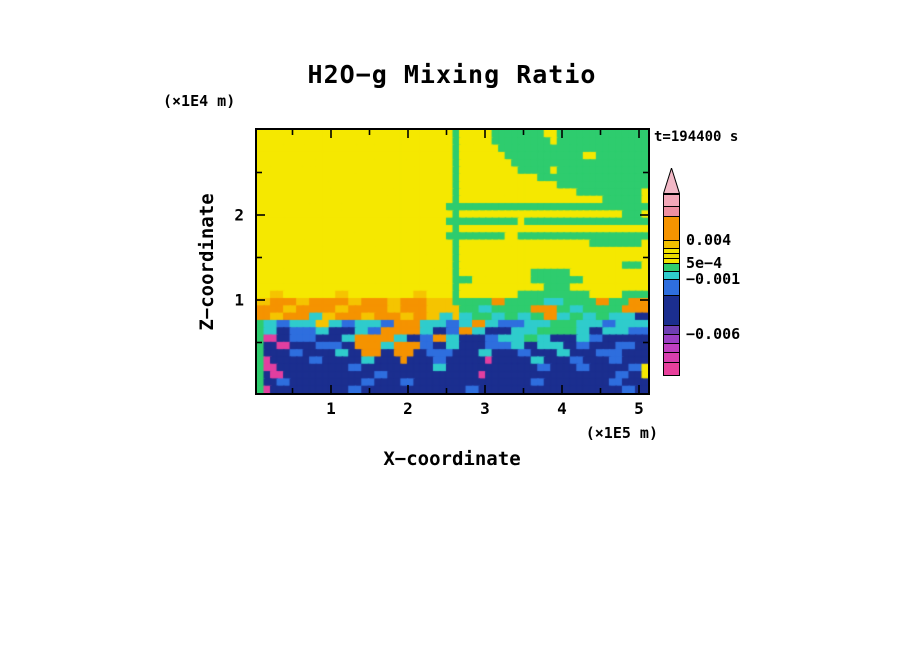 The height and width of the screenshot is (654, 904). What do you see at coordinates (639, 408) in the screenshot?
I see `x-tick-label: 5` at bounding box center [639, 408].